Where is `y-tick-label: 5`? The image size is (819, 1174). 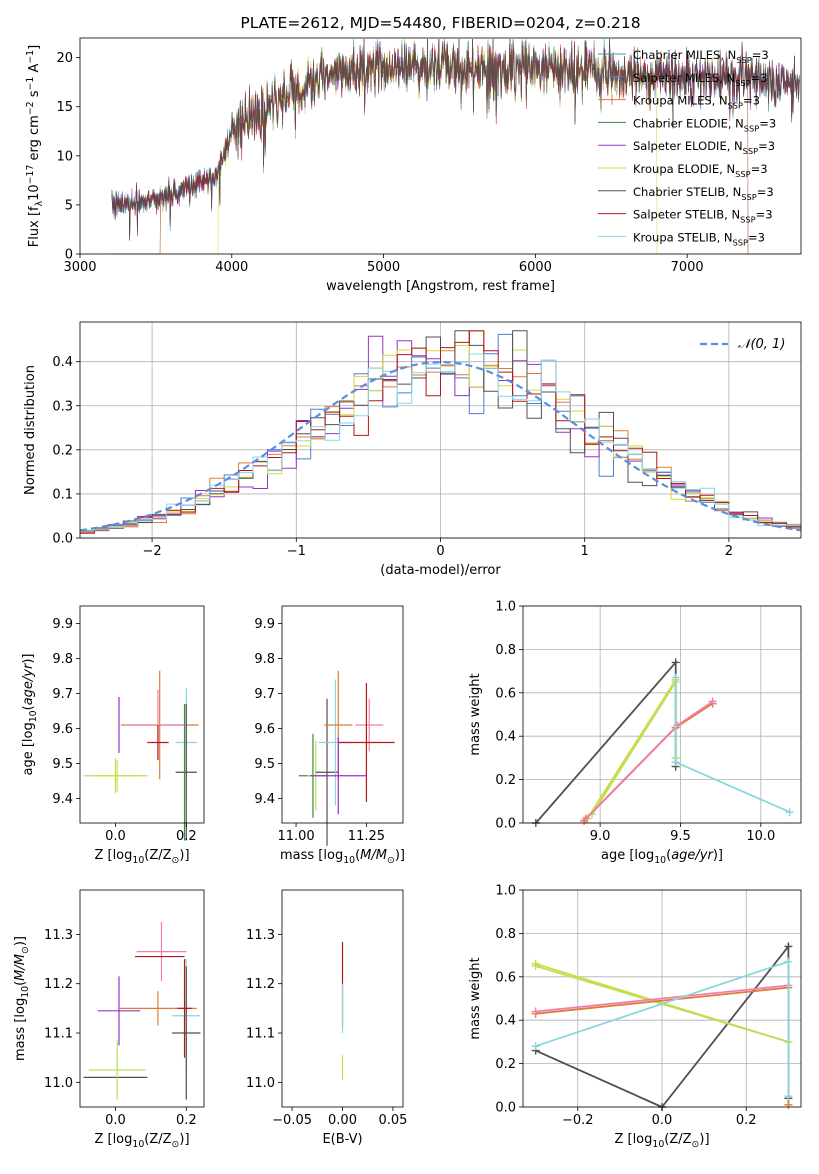
y-tick-label: 5 is located at coordinates (69, 205).